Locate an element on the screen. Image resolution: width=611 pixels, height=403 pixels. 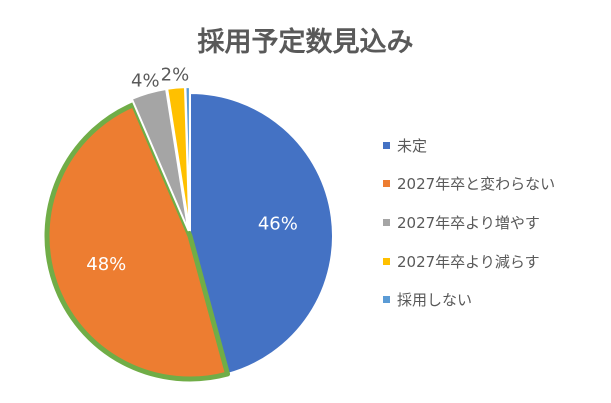
legend-item-4: 採用しない is located at coordinates (469, 299).